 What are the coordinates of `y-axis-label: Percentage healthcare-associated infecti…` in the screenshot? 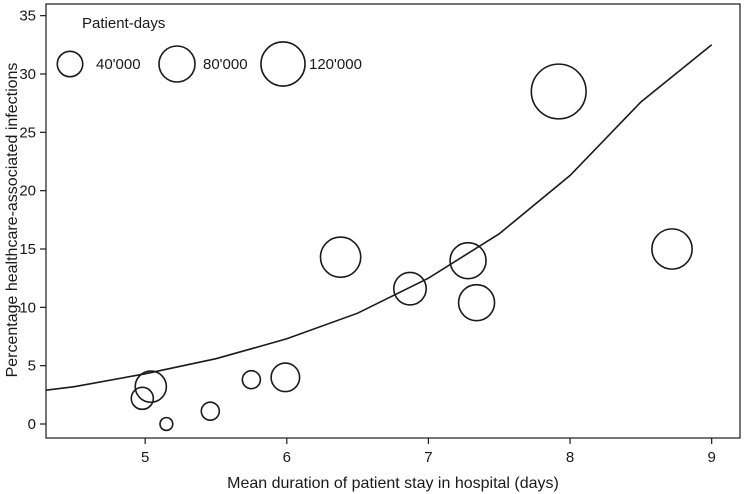 It's located at (12, 220).